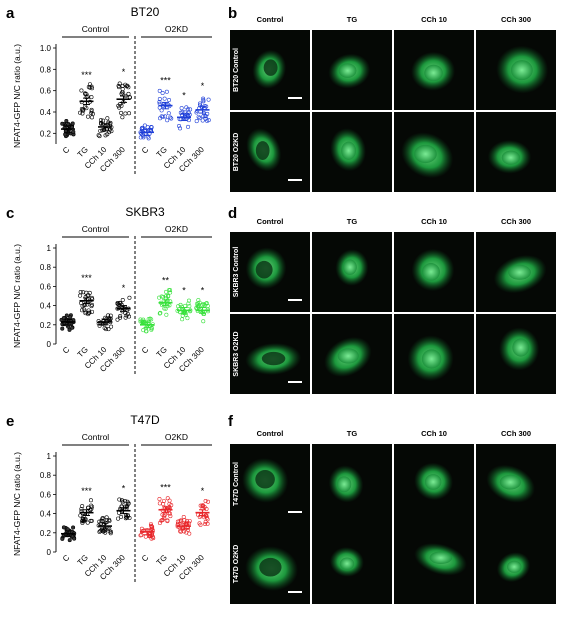 This screenshot has height=619, width=572. What do you see at coordinates (176, 229) in the screenshot?
I see `group-label-o2kd: O2KD` at bounding box center [176, 229].